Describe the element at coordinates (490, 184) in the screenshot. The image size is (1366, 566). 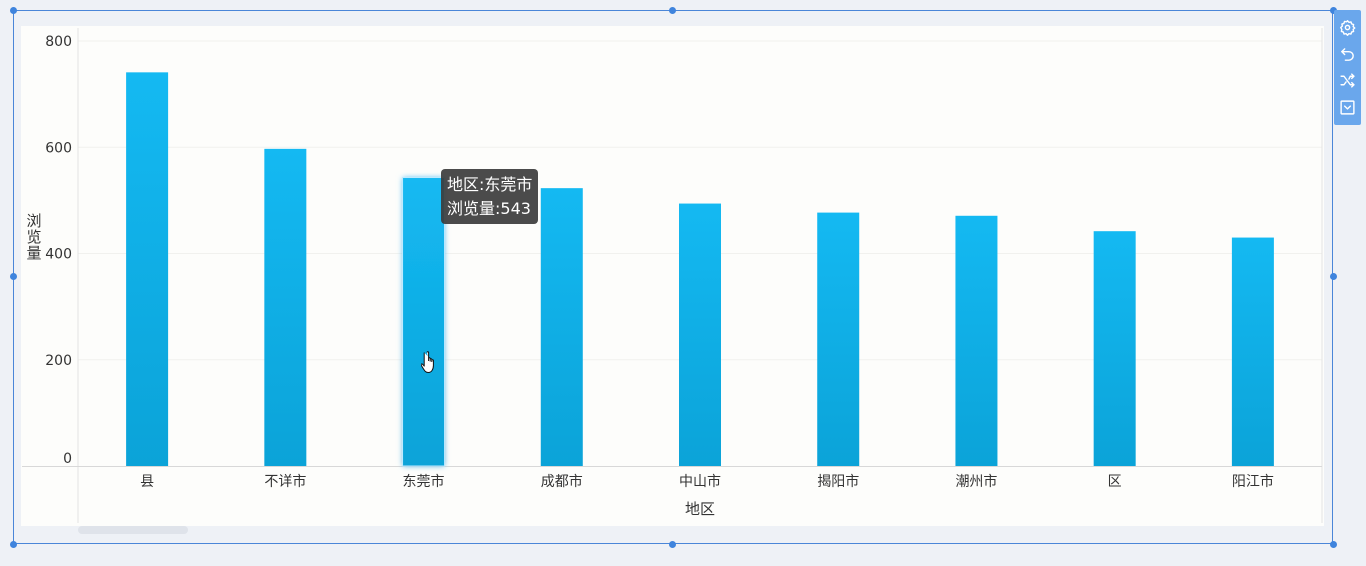
I see `tooltip-category-line: 地区:东莞市` at that location.